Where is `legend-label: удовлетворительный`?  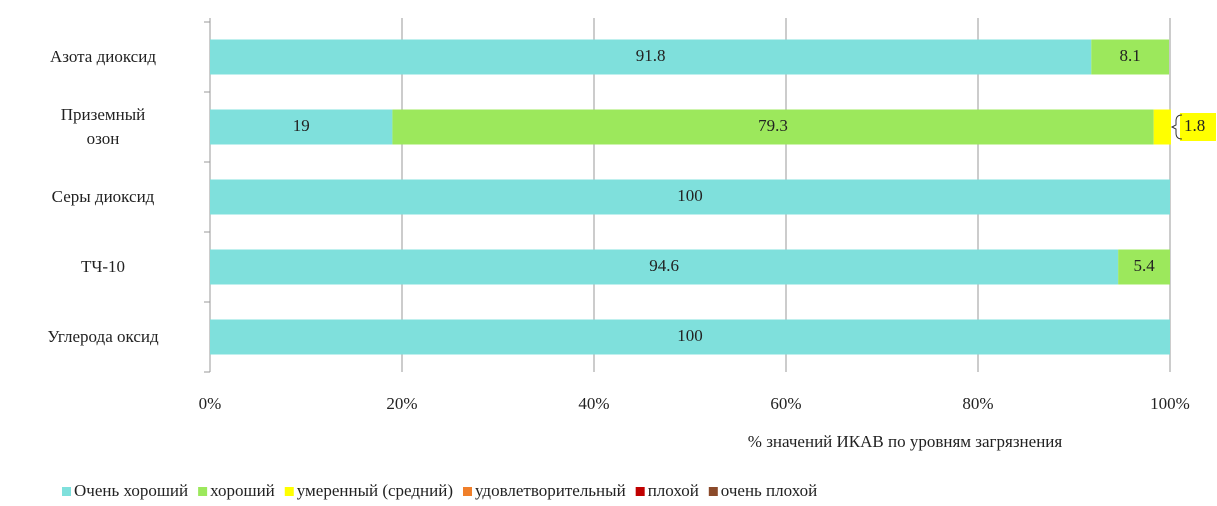
legend-label: удовлетворительный is located at coordinates (550, 490).